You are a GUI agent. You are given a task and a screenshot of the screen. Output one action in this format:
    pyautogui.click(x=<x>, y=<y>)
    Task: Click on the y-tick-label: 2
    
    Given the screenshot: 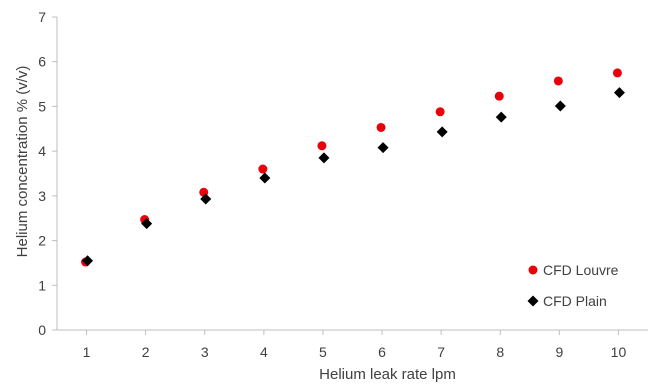 What is the action you would take?
    pyautogui.click(x=42, y=241)
    